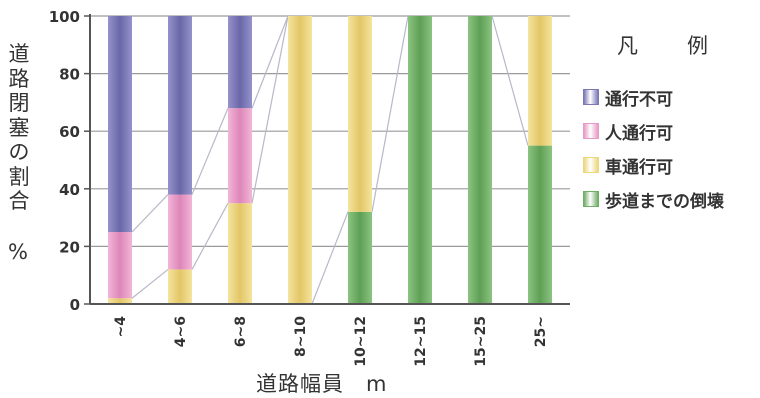 The width and height of the screenshot is (760, 398). What do you see at coordinates (669, 46) in the screenshot?
I see `legend-title: 凡 例` at bounding box center [669, 46].